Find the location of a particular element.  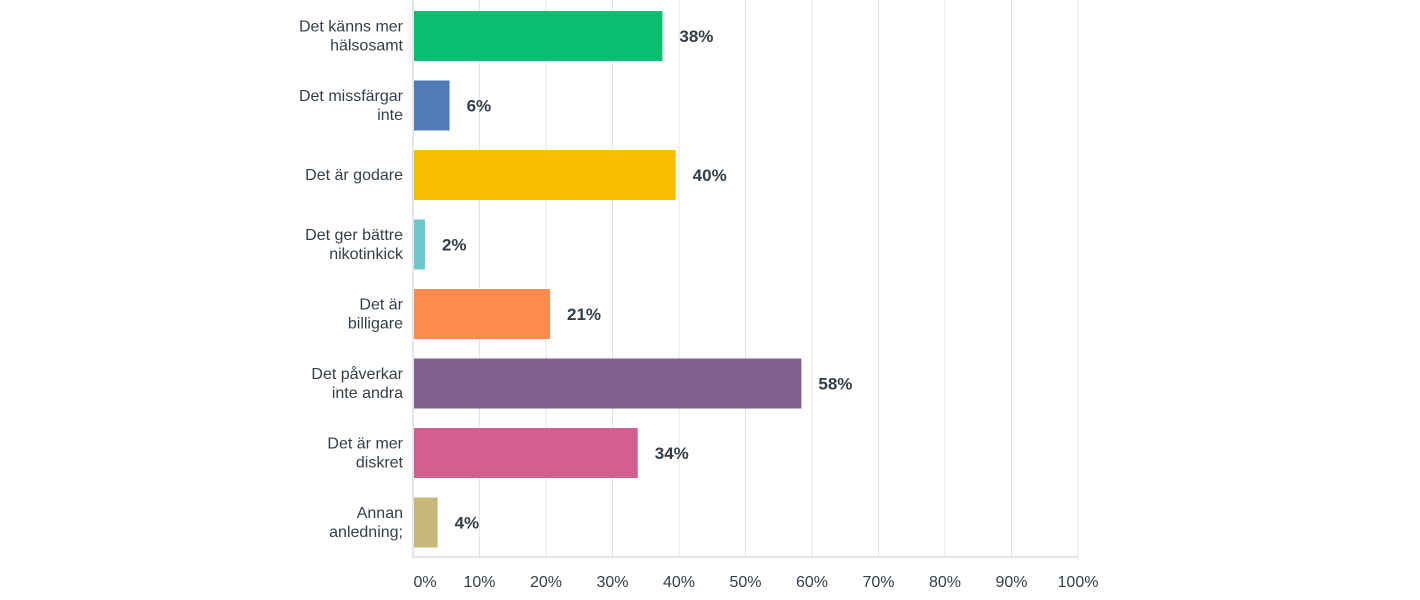

category-label-5-line-2: billigare is located at coordinates (375, 324).